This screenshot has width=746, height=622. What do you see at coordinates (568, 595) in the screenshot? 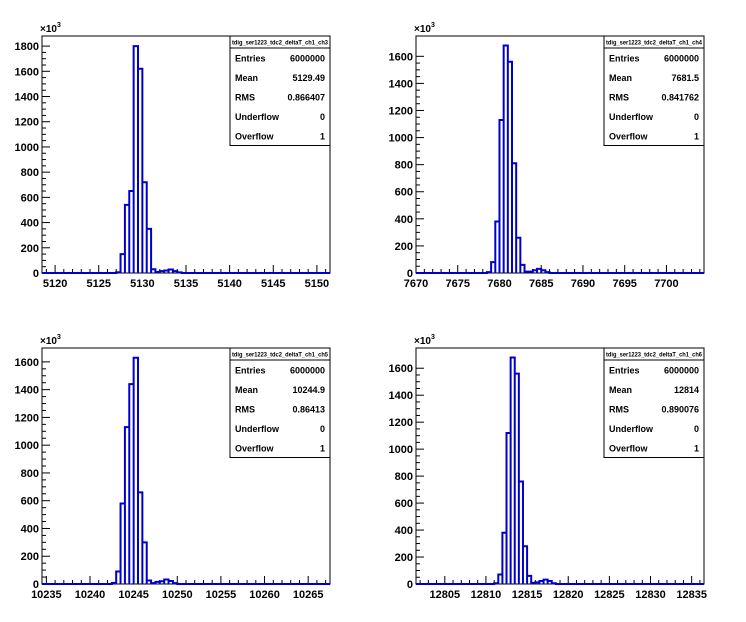
I see `x-tick-label: 12820` at bounding box center [568, 595].